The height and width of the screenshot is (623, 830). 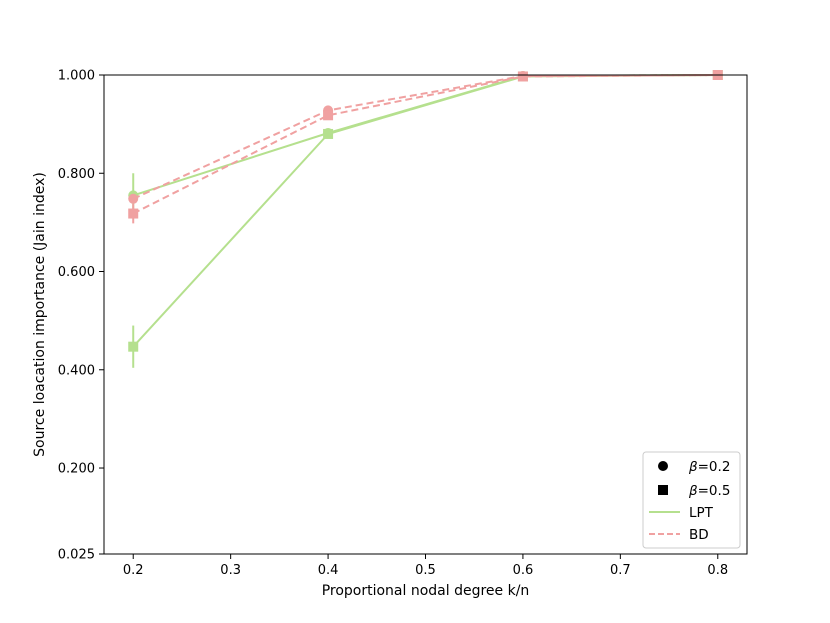 I want to click on legend-line-label: BD, so click(x=699, y=535).